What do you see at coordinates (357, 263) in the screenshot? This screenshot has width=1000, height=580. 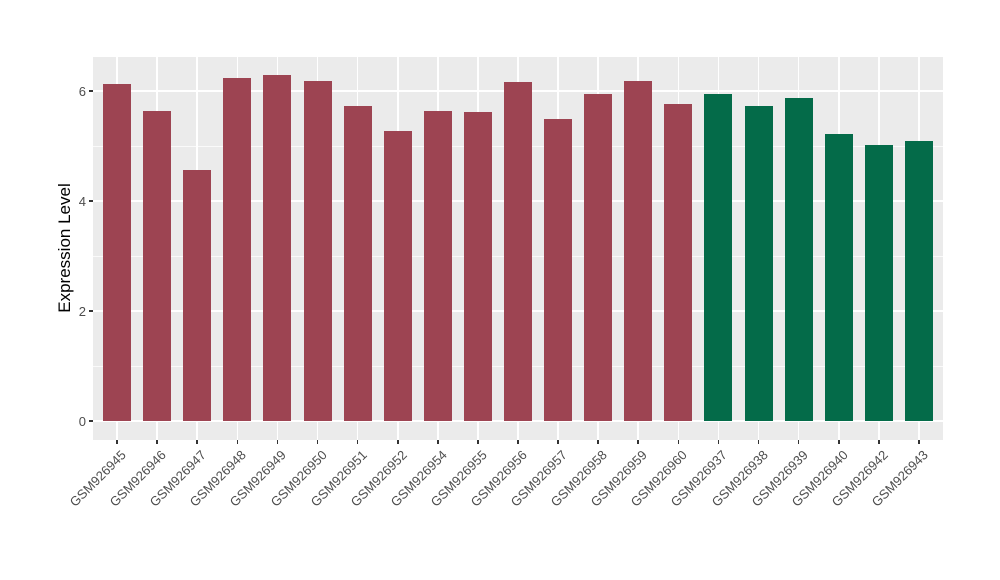 I see `bar-GSM926951` at bounding box center [357, 263].